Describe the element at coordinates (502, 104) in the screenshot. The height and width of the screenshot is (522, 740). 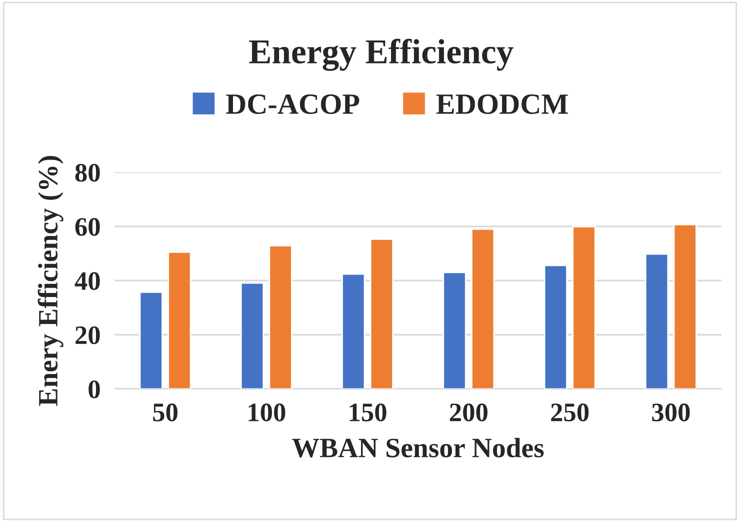
I see `legend-label: EDODCM` at that location.